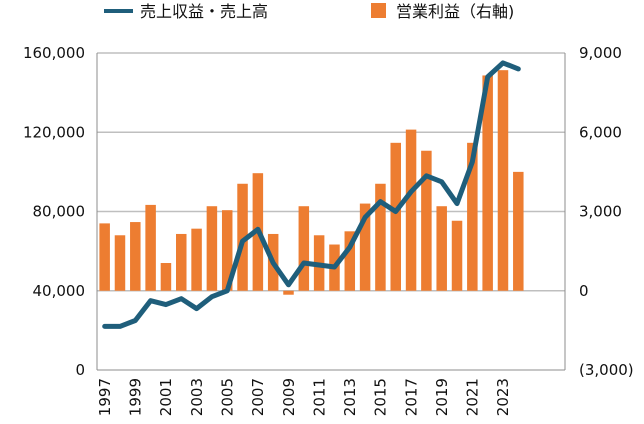 The width and height of the screenshot is (644, 424). Describe the element at coordinates (105, 397) in the screenshot. I see `x-tick-label: 1997` at that location.